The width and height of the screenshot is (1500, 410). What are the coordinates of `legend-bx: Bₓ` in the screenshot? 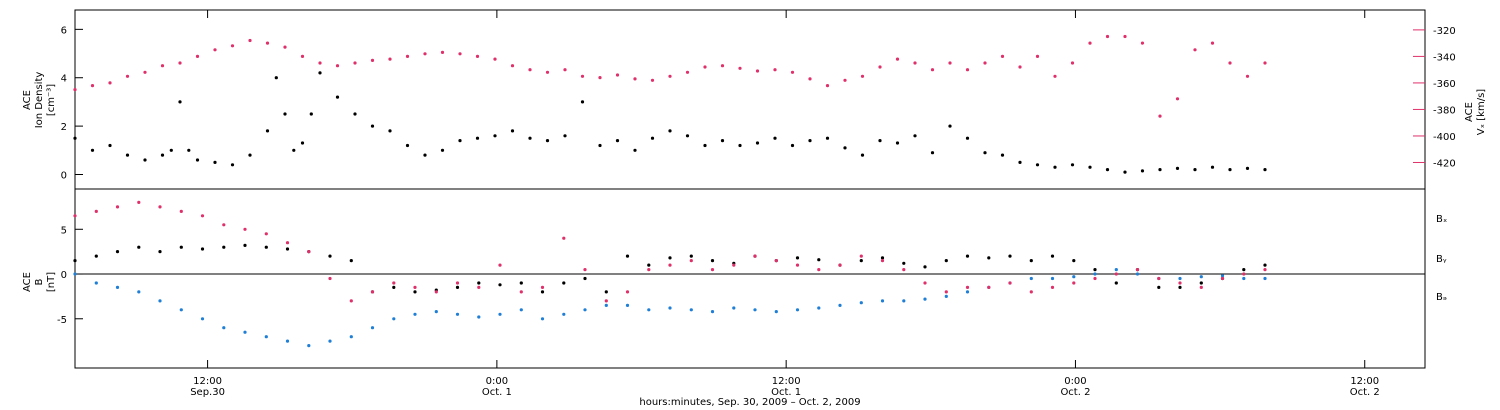 It's located at (1441, 219).